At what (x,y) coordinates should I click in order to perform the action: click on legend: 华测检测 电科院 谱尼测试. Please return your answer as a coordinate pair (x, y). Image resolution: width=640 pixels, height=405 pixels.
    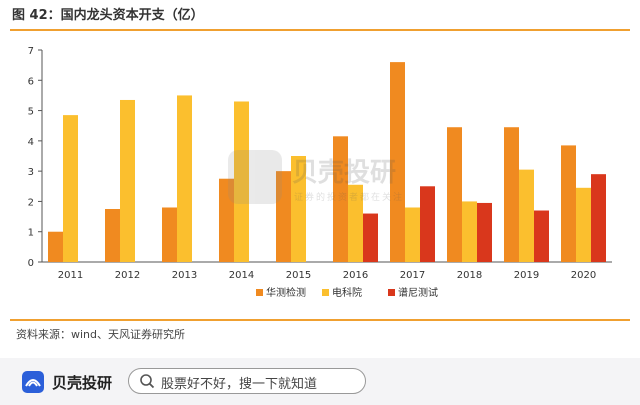
    Looking at the image, I should click on (347, 292).